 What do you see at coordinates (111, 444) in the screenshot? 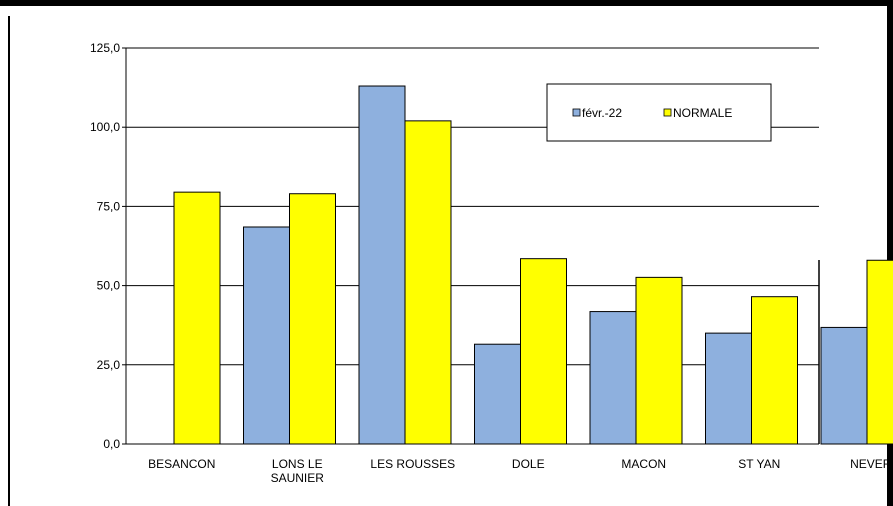
I see `y-tick-label: 0,0` at bounding box center [111, 444].